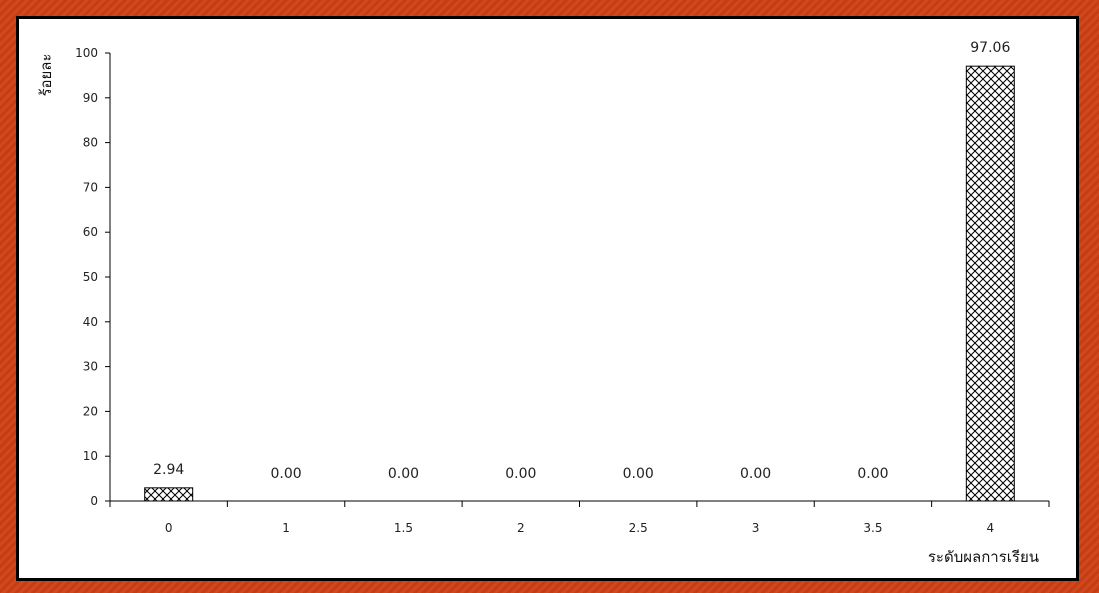 This screenshot has height=593, width=1099. What do you see at coordinates (286, 528) in the screenshot?
I see `x-tick-label: 1` at bounding box center [286, 528].